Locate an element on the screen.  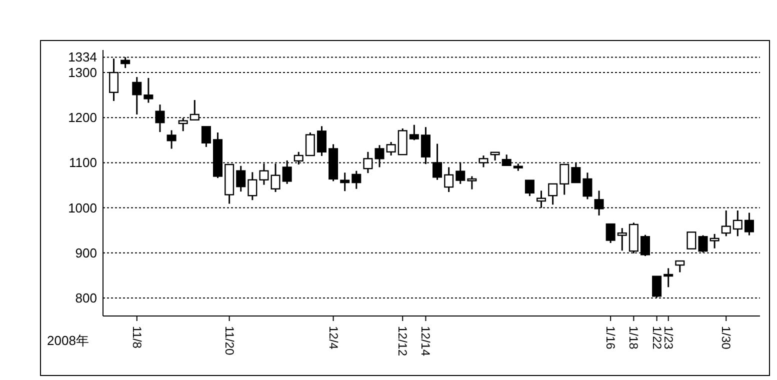
y-tick-label: 900 is located at coordinates (86, 252).